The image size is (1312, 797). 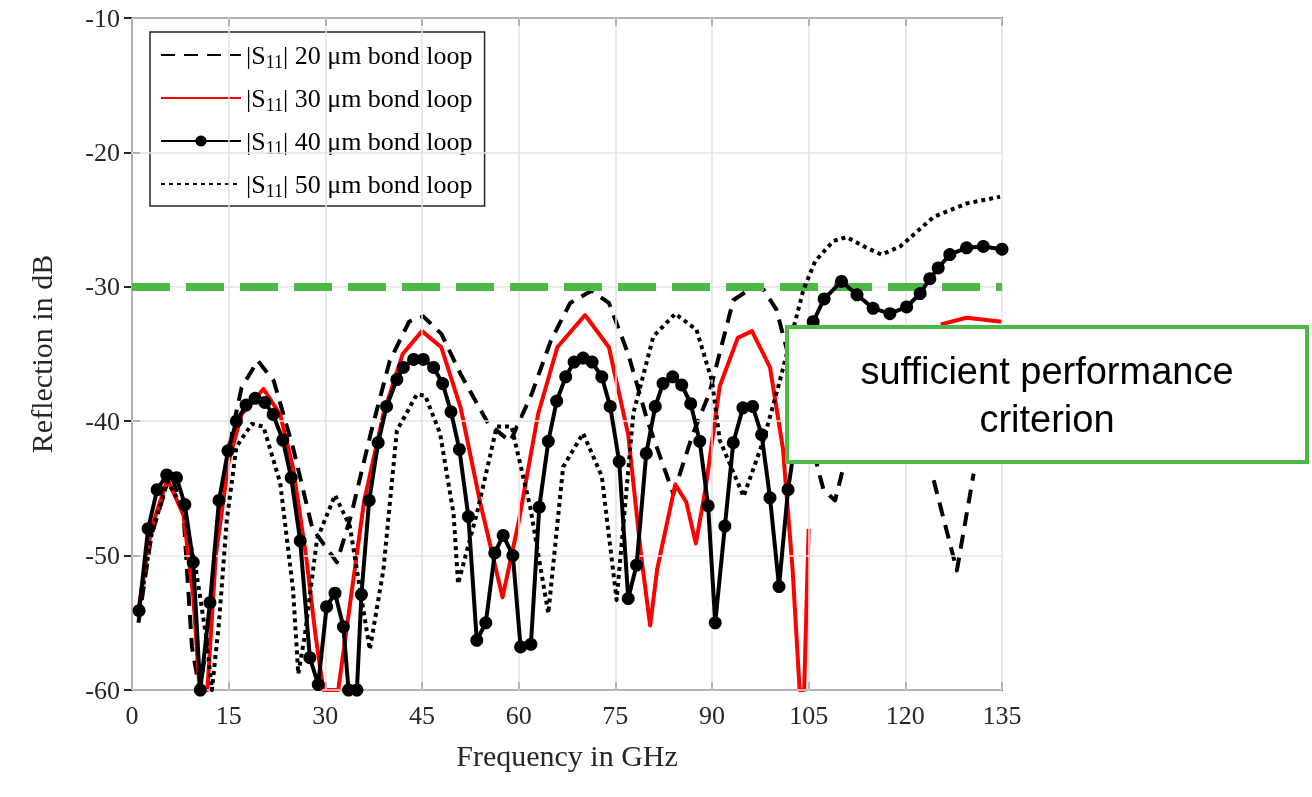 What do you see at coordinates (422, 715) in the screenshot?
I see `x-tick-label: 45` at bounding box center [422, 715].